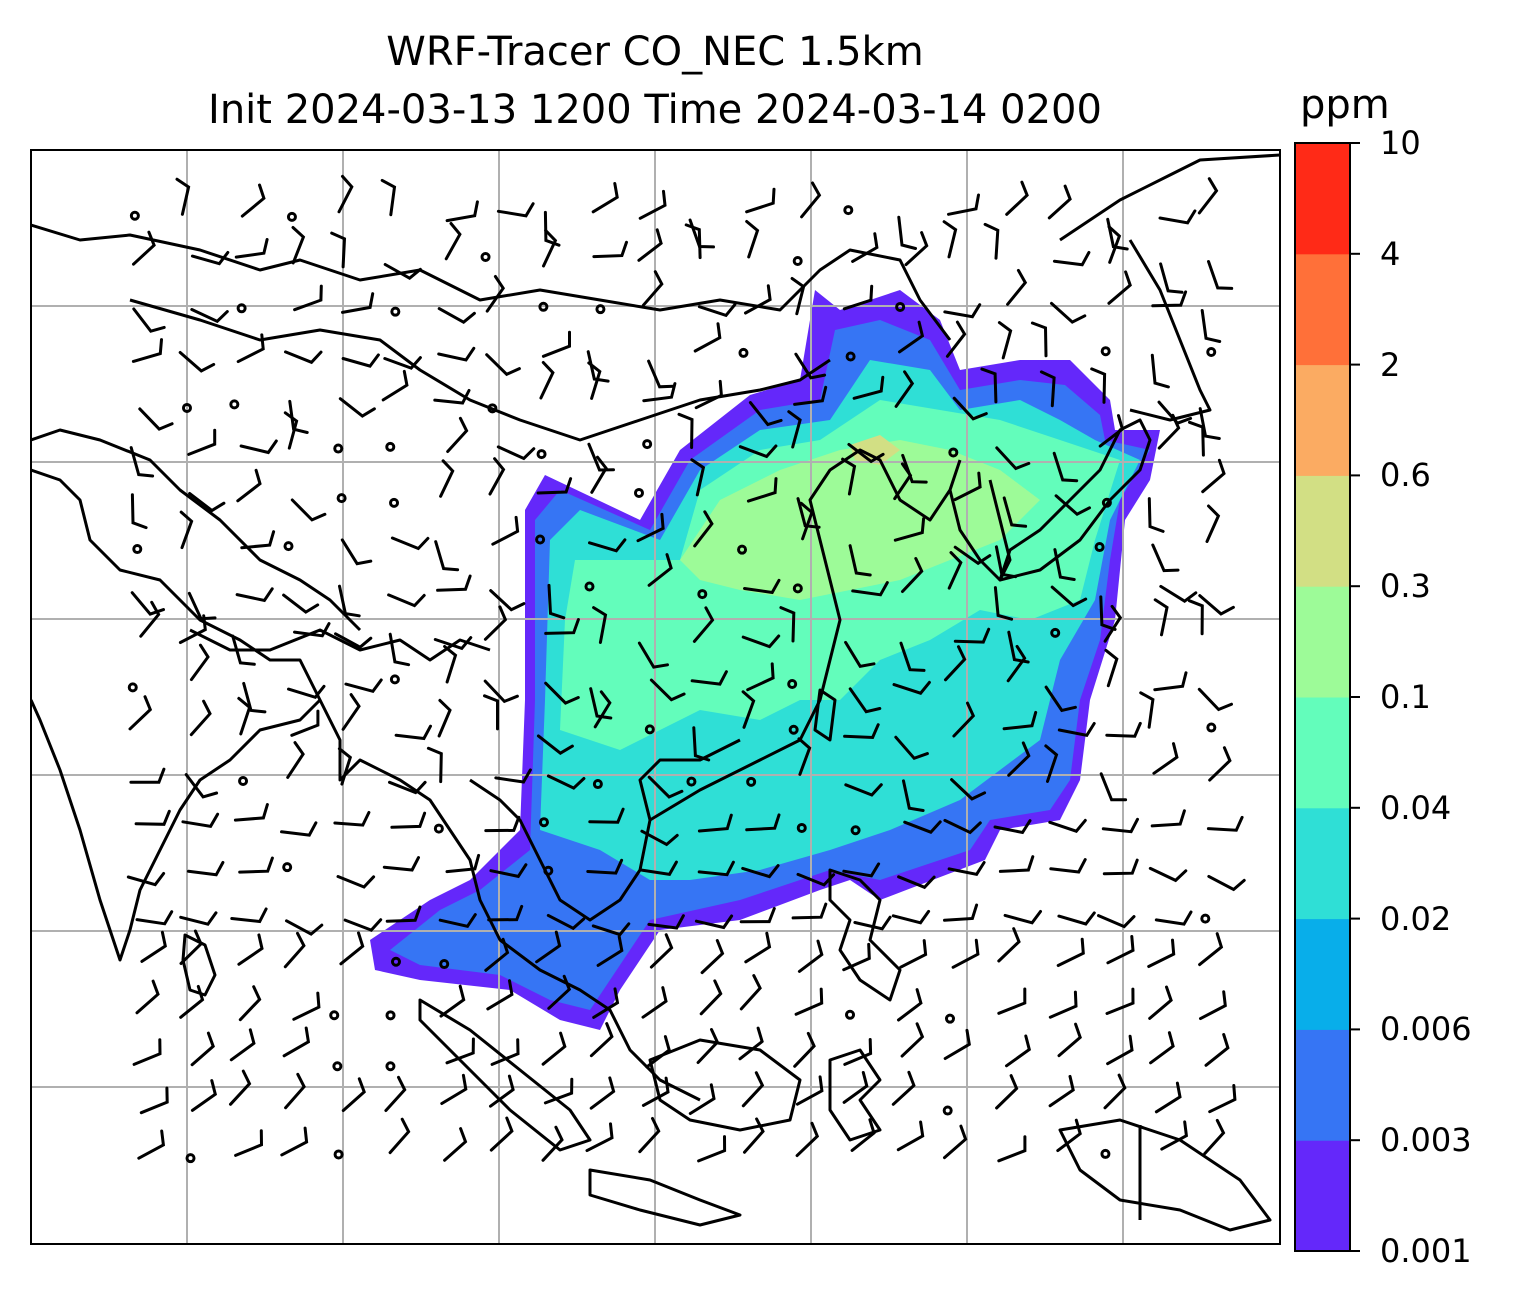 This screenshot has width=1528, height=1306. What do you see at coordinates (340, 645) in the screenshot?
I see `border-tibet` at bounding box center [340, 645].